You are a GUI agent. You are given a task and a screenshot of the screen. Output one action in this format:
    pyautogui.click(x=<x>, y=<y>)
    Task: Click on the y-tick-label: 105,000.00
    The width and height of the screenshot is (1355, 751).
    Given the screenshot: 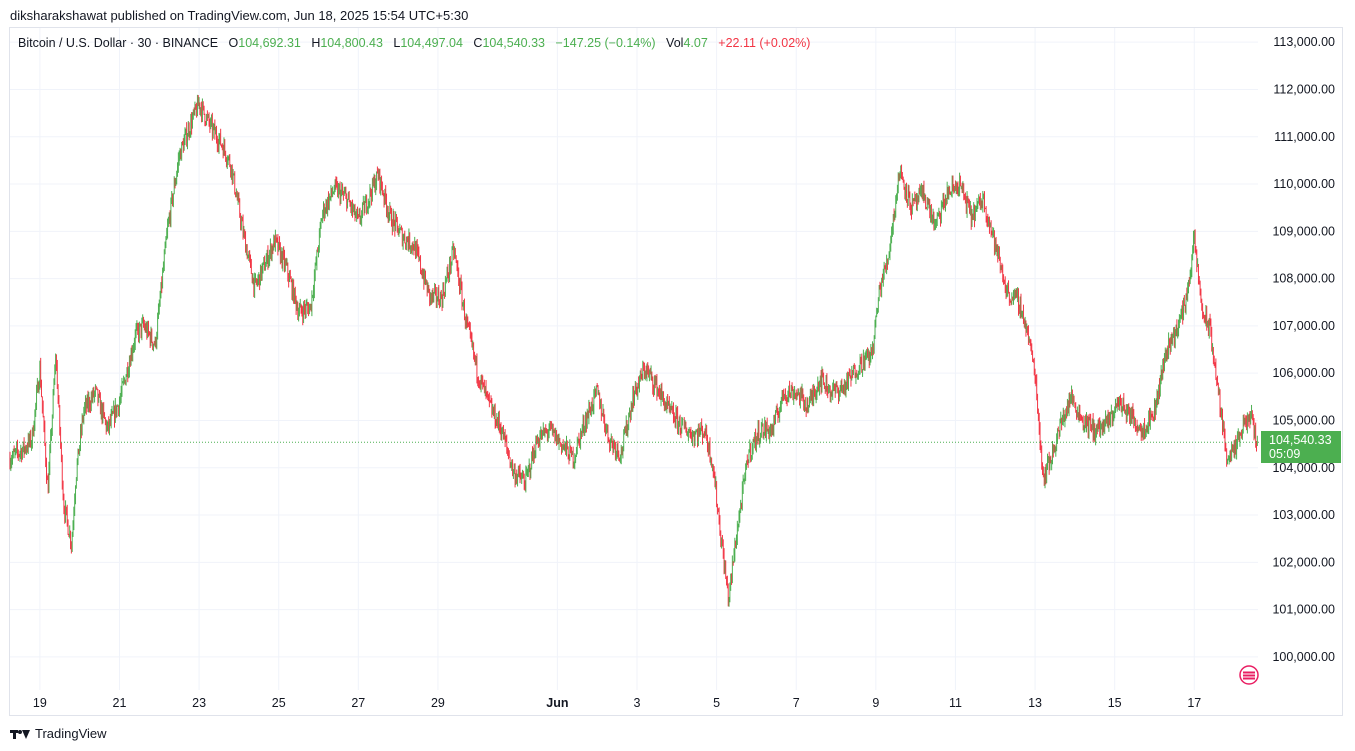 What is the action you would take?
    pyautogui.click(x=1303, y=420)
    